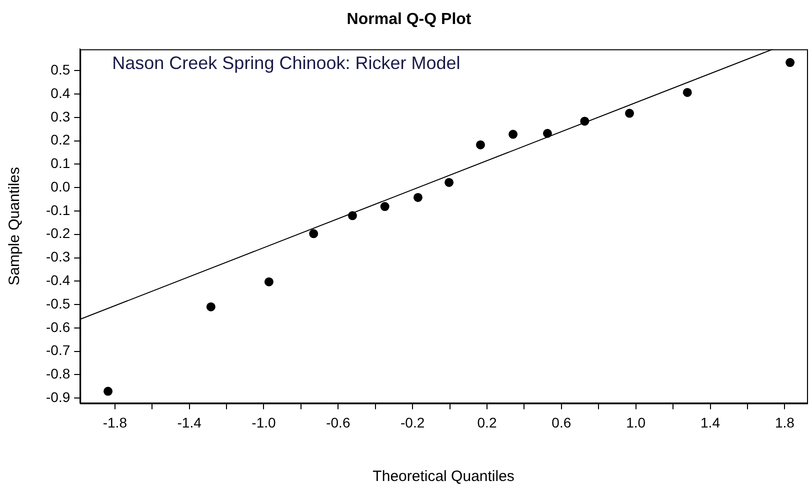  What do you see at coordinates (264, 422) in the screenshot?
I see `x-tick-label: -1.0` at bounding box center [264, 422].